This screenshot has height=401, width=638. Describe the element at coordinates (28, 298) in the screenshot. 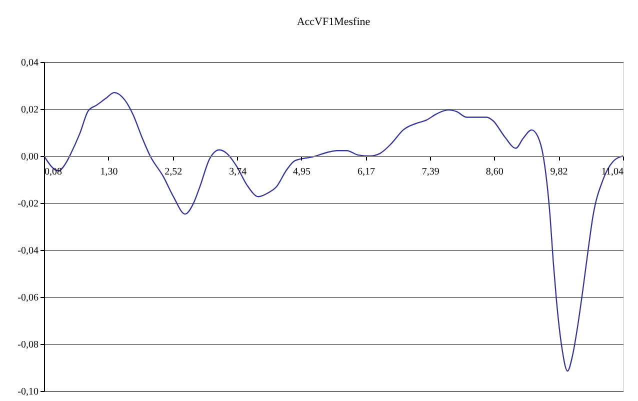

I see `y-tick-label: -0,06` at that location.